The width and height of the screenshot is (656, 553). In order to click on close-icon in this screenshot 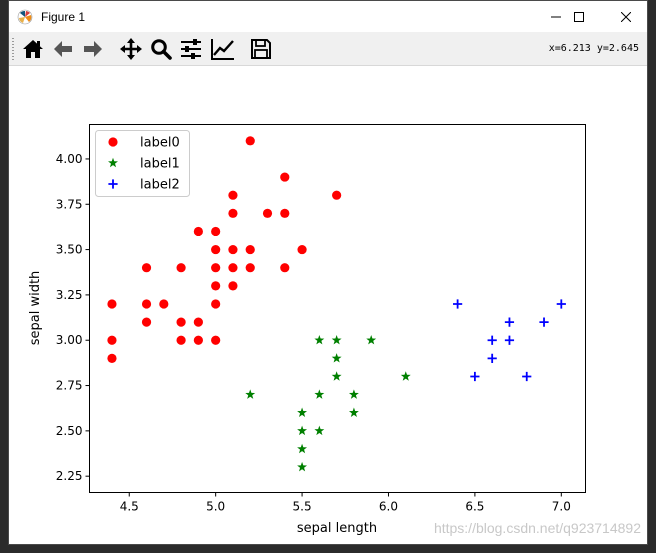, I will do `click(626, 16)`.